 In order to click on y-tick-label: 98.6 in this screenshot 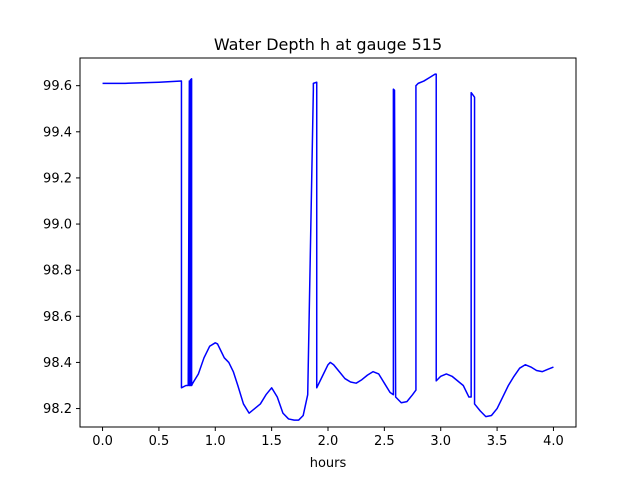, I will do `click(57, 317)`.